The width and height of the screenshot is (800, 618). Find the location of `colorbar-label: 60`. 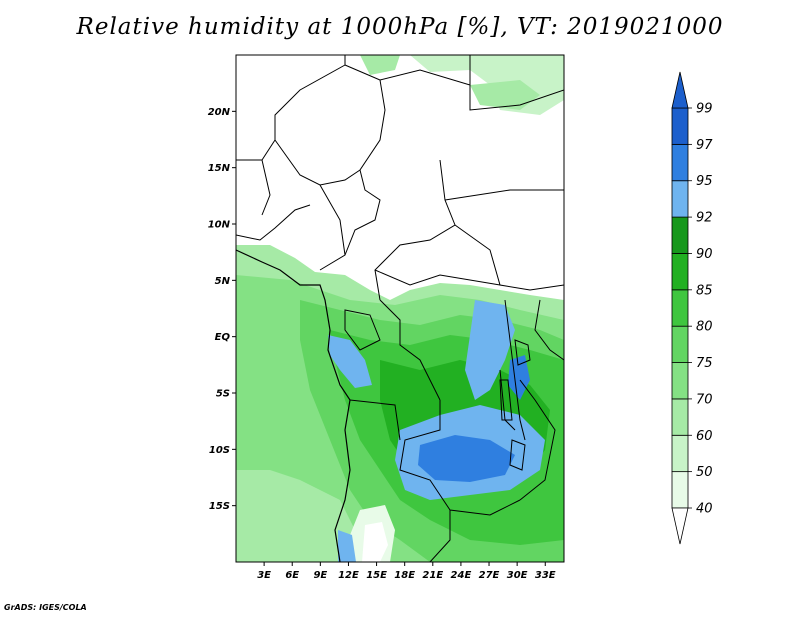

colorbar-label: 60 is located at coordinates (704, 436).